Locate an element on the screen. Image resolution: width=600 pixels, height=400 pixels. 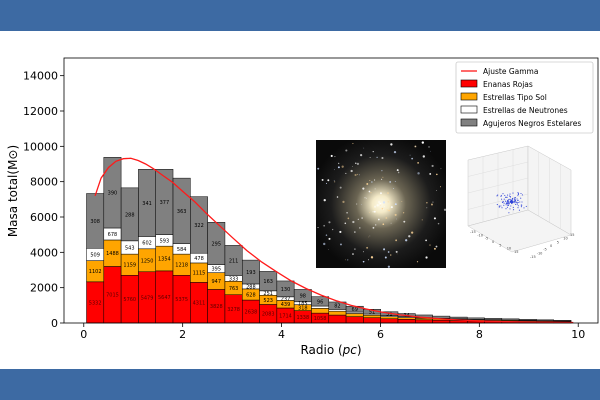
axis-3d-tick-label: 10 is located at coordinates (509, 249).